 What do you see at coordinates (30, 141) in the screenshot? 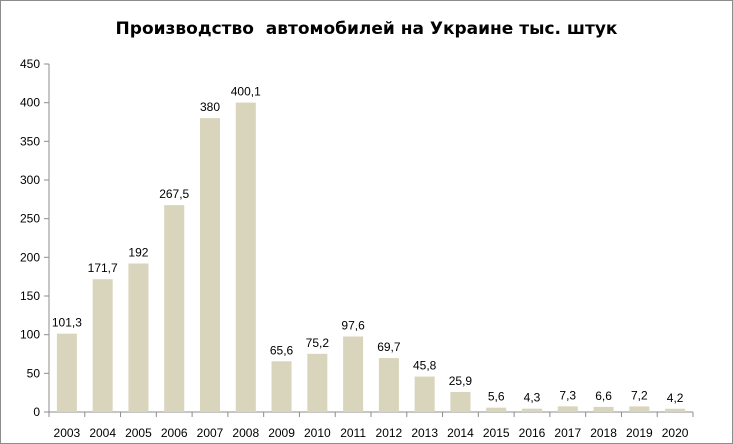
I see `y-tick-label: 350` at bounding box center [30, 141].